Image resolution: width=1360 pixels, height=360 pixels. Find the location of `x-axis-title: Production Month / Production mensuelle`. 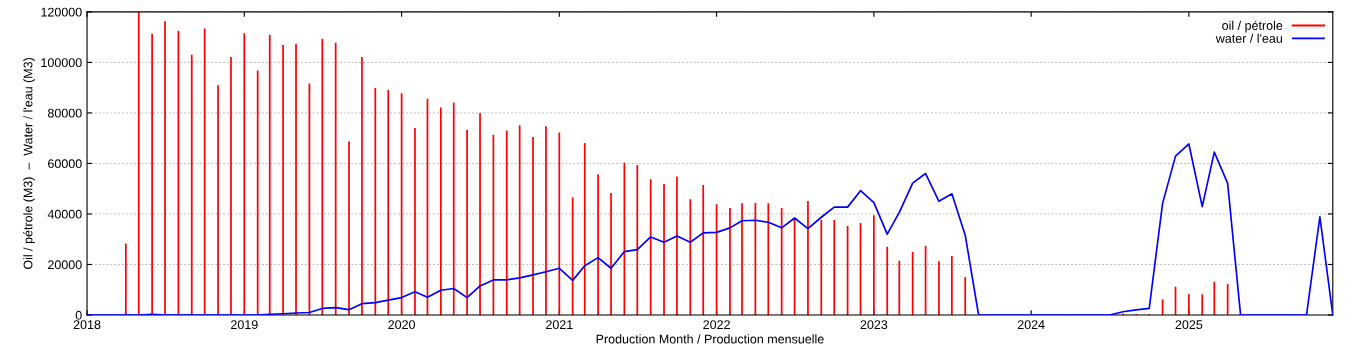

x-axis-title: Production Month / Production mensuelle is located at coordinates (710, 339).